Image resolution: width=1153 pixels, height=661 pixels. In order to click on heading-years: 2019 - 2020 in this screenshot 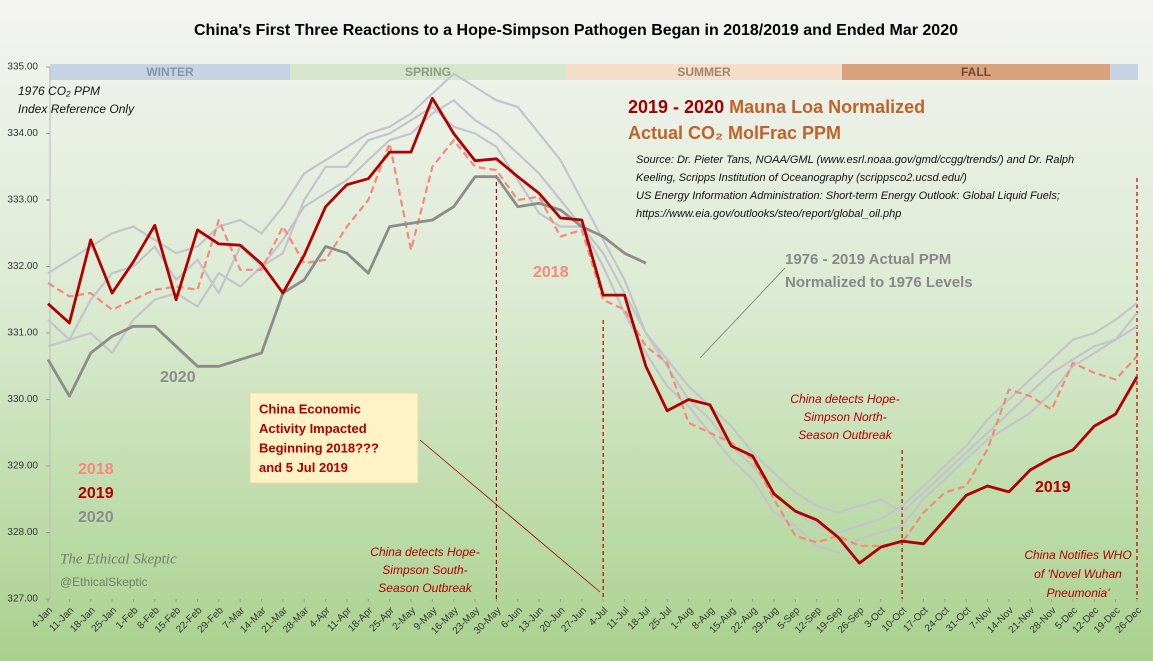, I will do `click(676, 107)`.